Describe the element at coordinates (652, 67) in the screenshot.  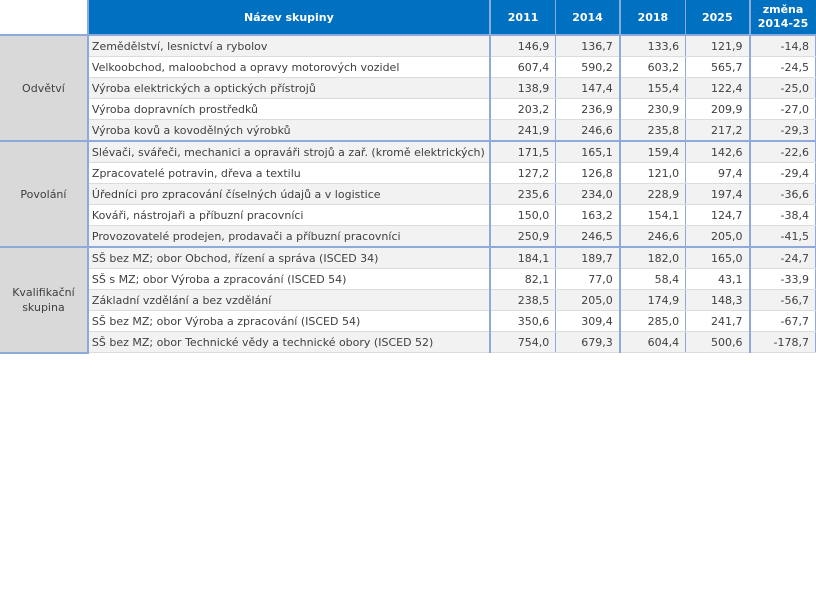
I see `value-2018: 603,2` at that location.